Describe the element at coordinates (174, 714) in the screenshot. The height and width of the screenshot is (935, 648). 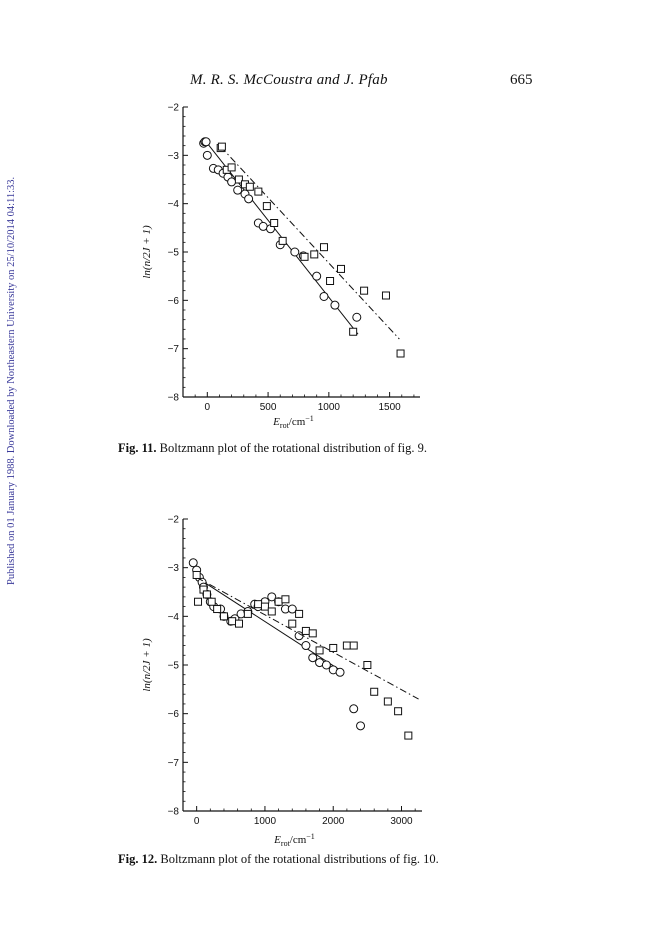
I see `fig12-y-tick-label: −6` at that location.